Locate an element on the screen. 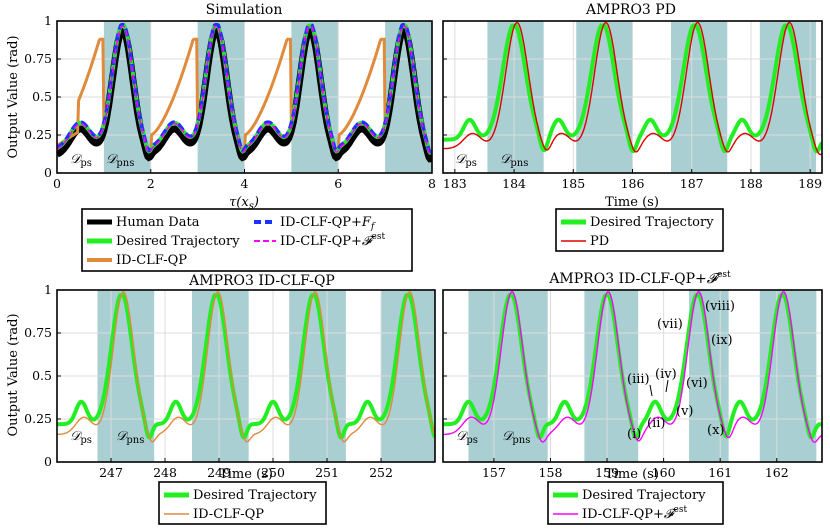 This screenshot has width=830, height=530. annotation-vii: (vii) is located at coordinates (670, 324).